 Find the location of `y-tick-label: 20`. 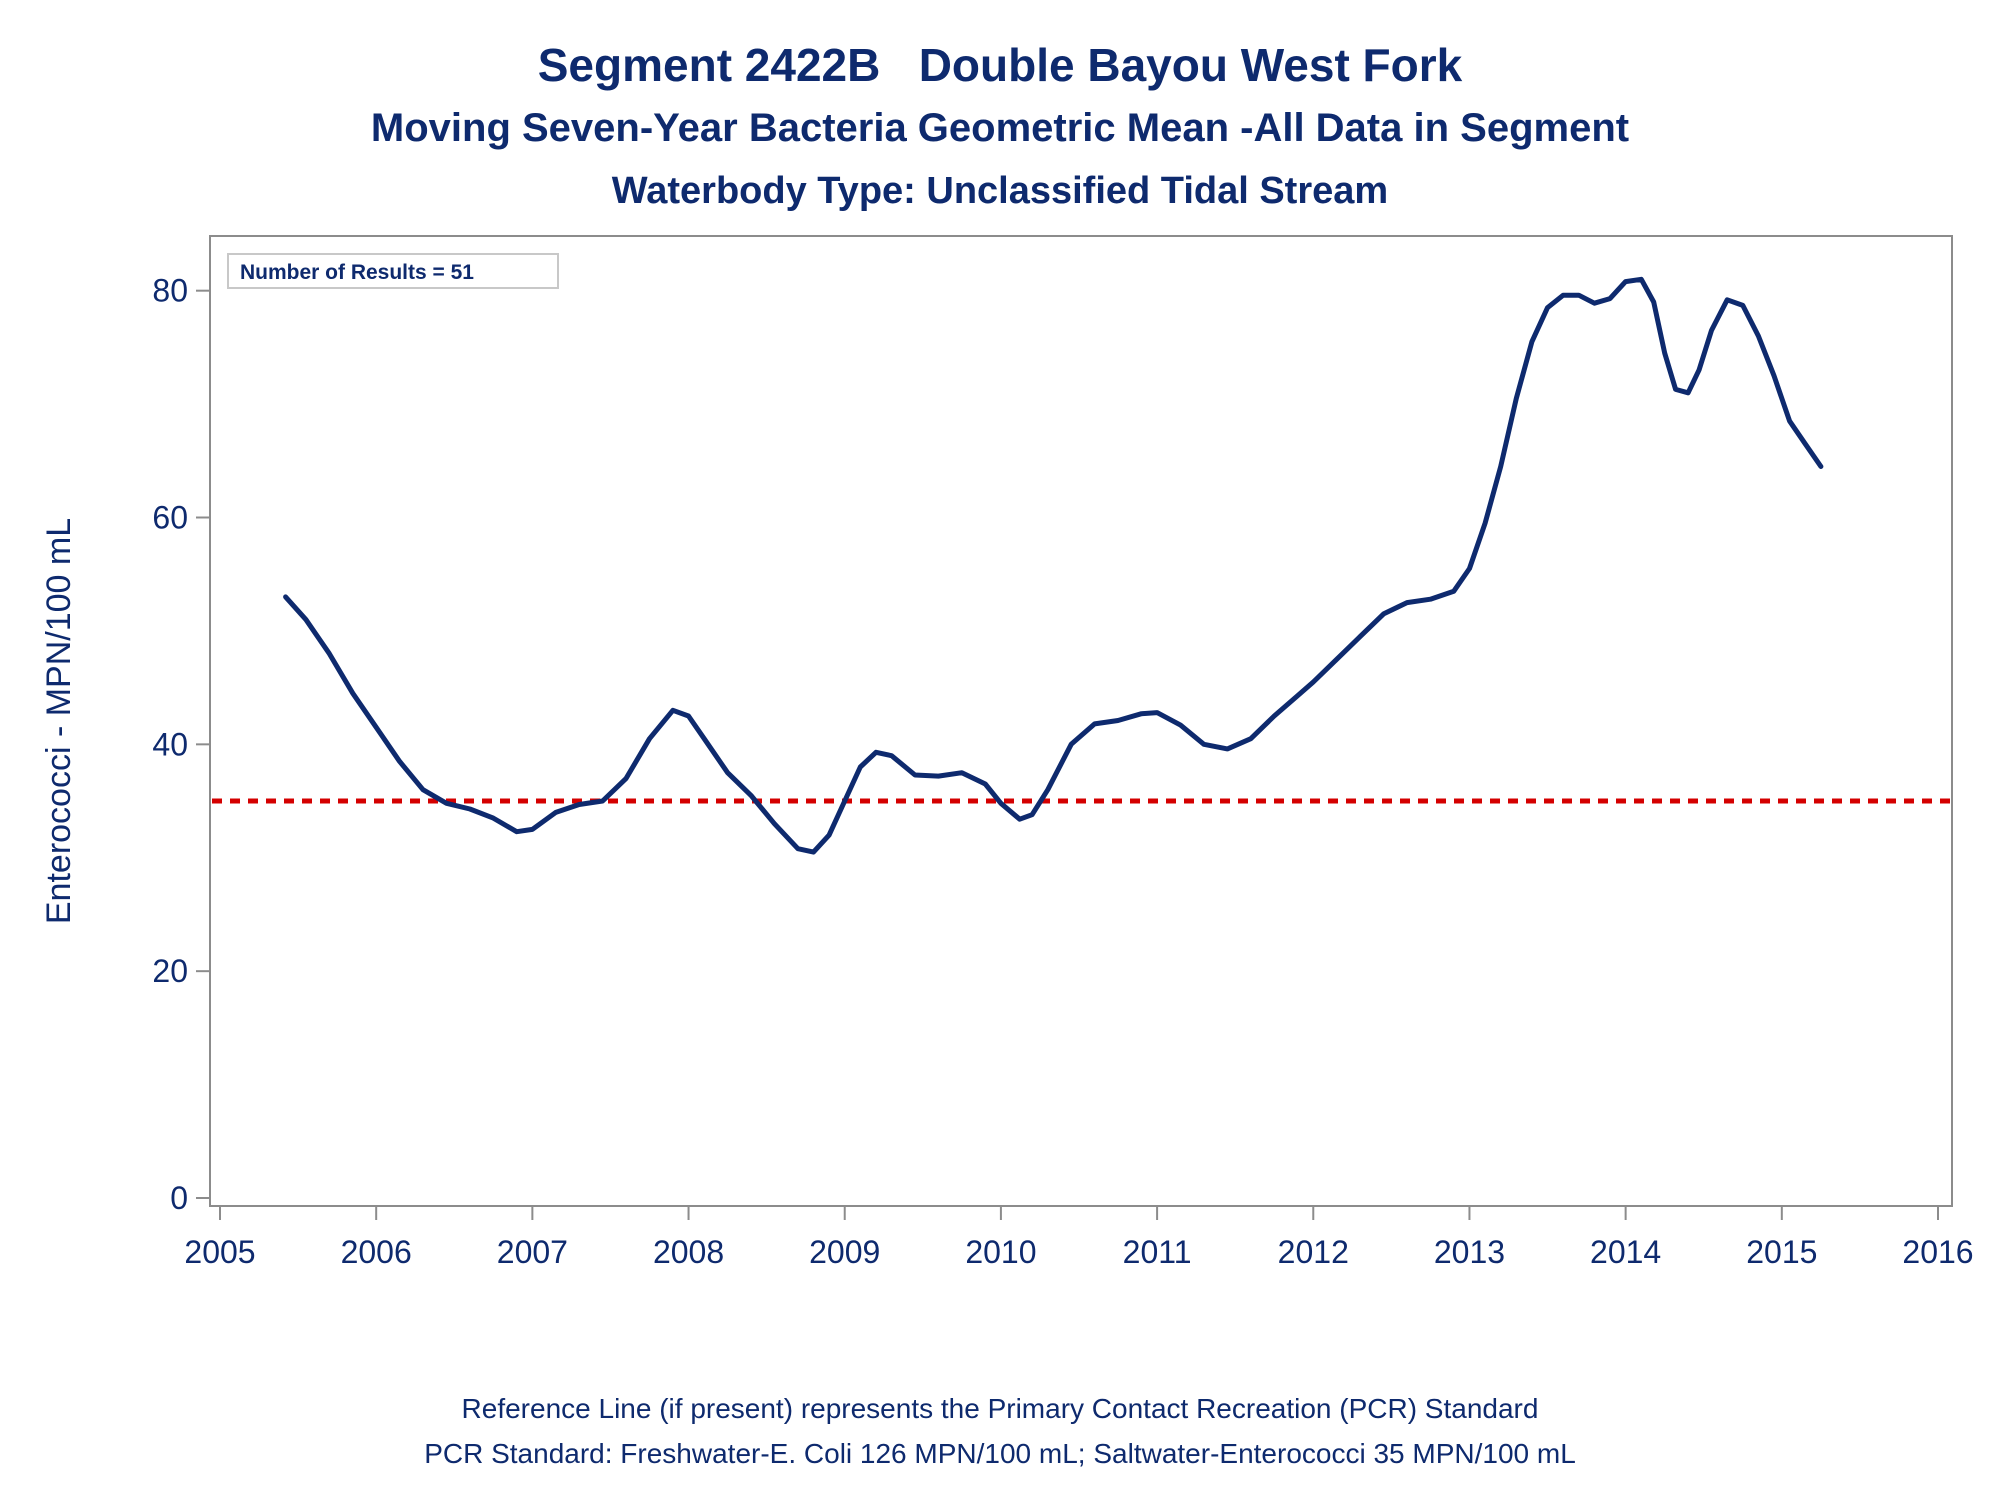

y-tick-label: 20 is located at coordinates (170, 971).